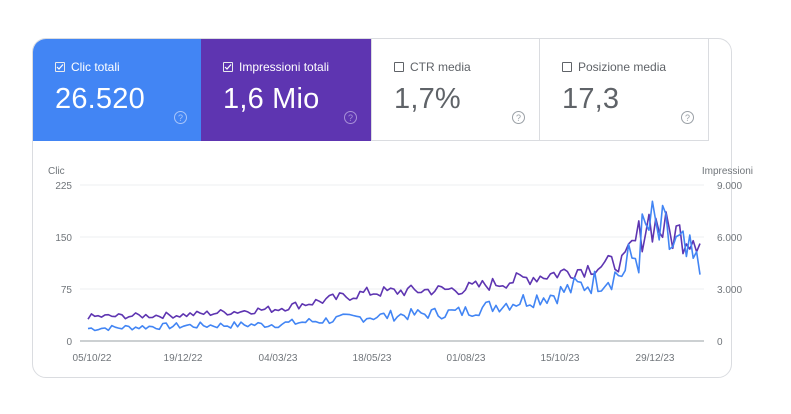 This screenshot has height=414, width=791. I want to click on metric-label: Clic totali, so click(87, 67).